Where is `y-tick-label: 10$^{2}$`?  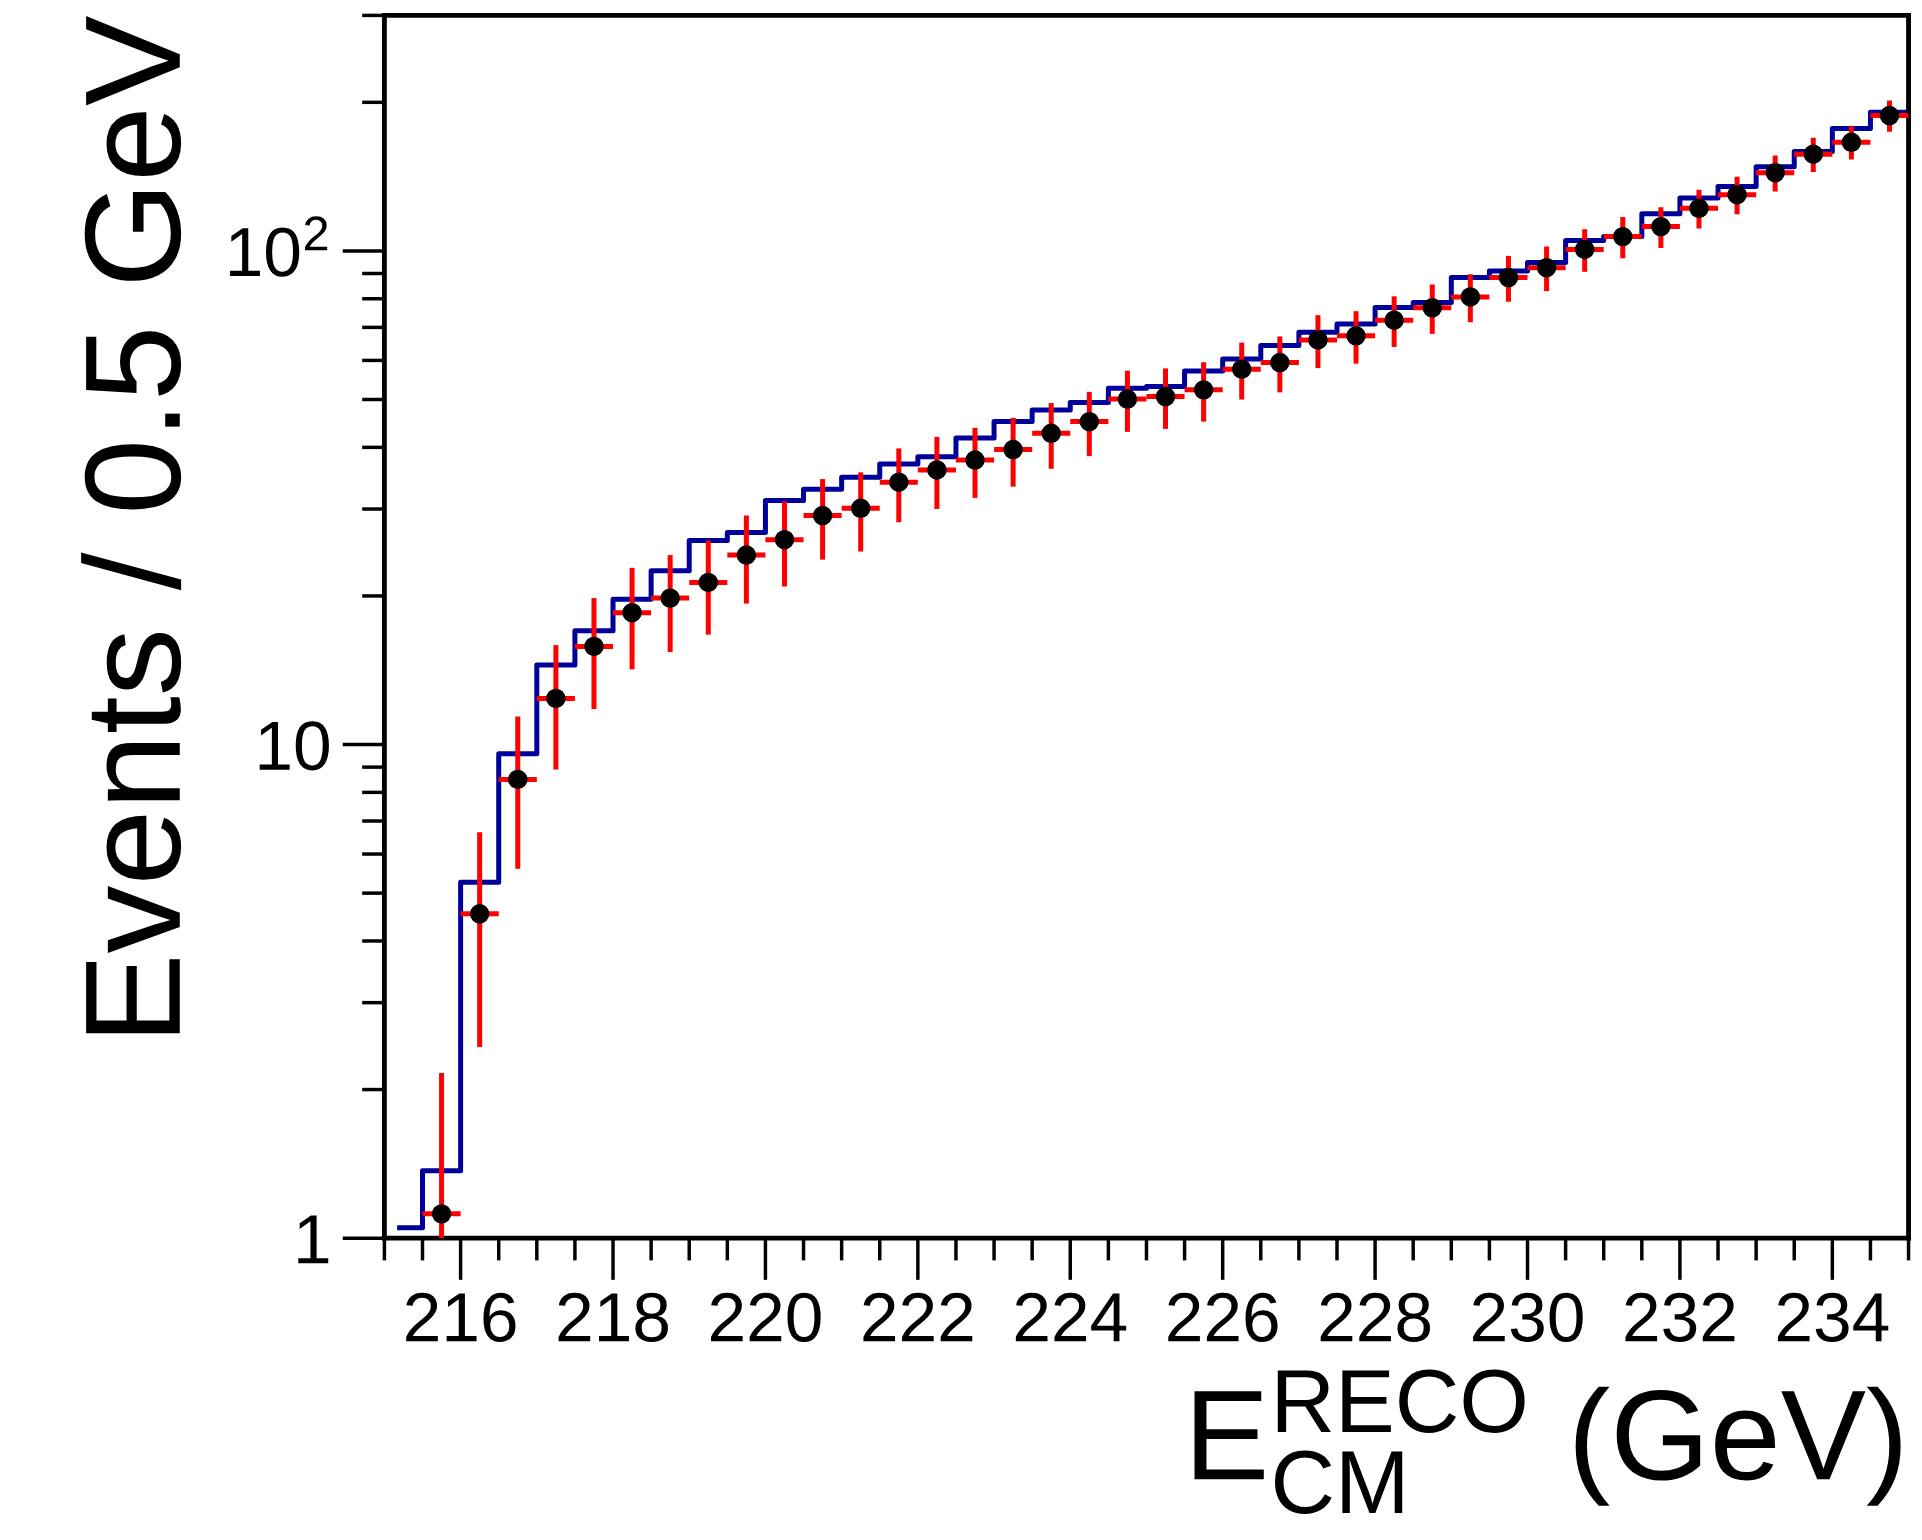
y-tick-label: 10$^{2}$ is located at coordinates (278, 246).